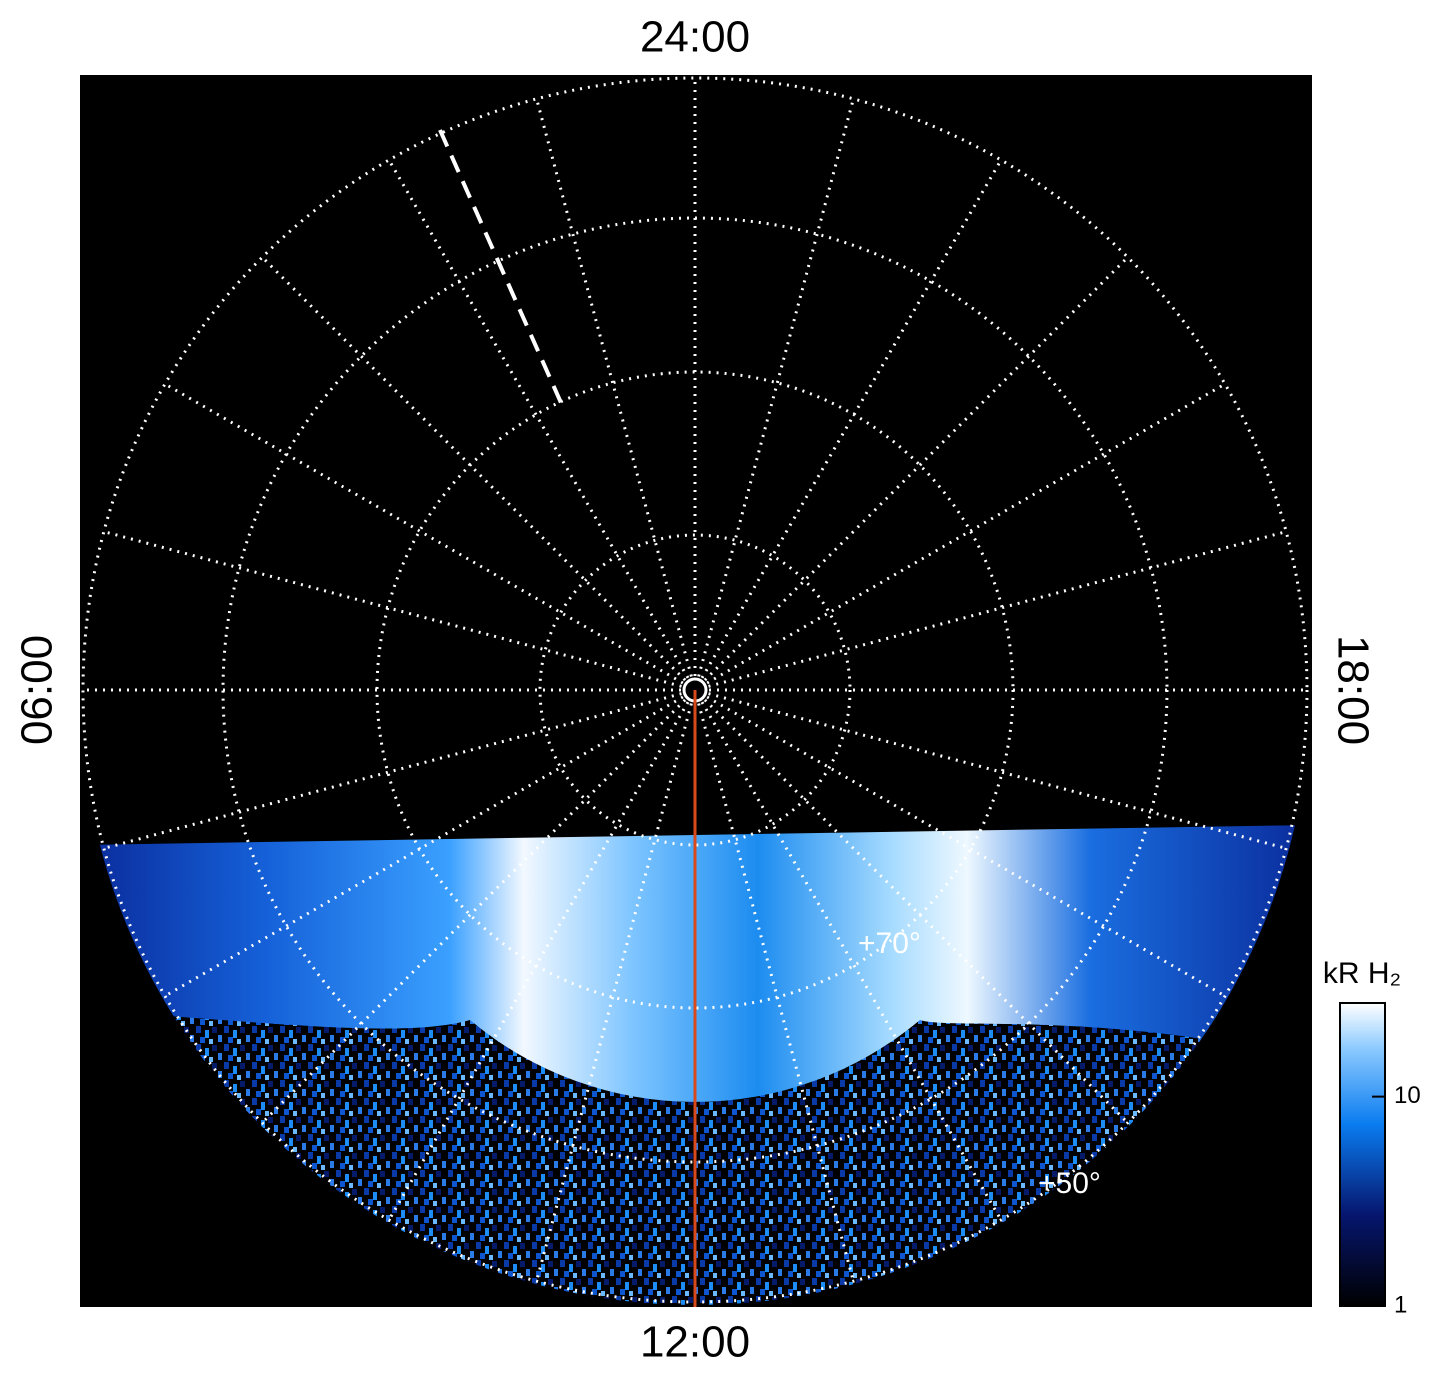  I want to click on lt-label: 18:00, so click(1352, 690).